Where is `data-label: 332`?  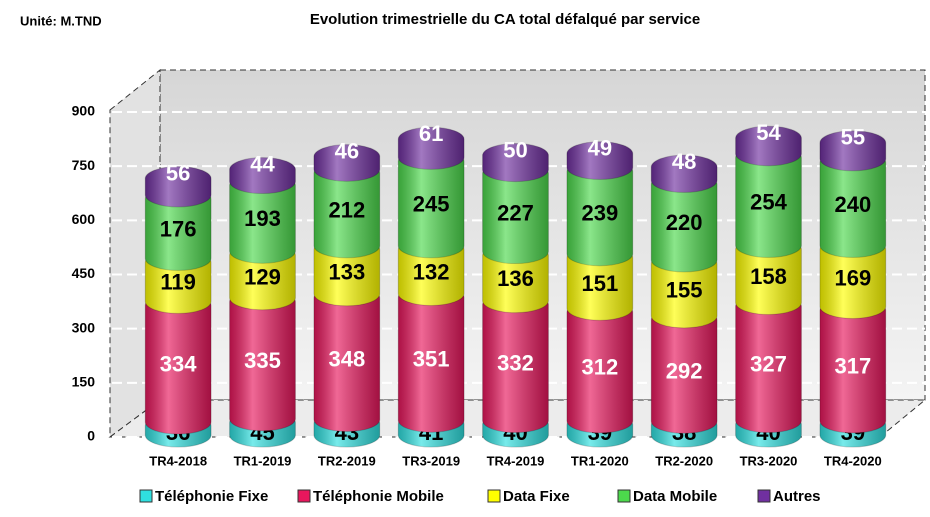
data-label: 332 is located at coordinates (515, 362).